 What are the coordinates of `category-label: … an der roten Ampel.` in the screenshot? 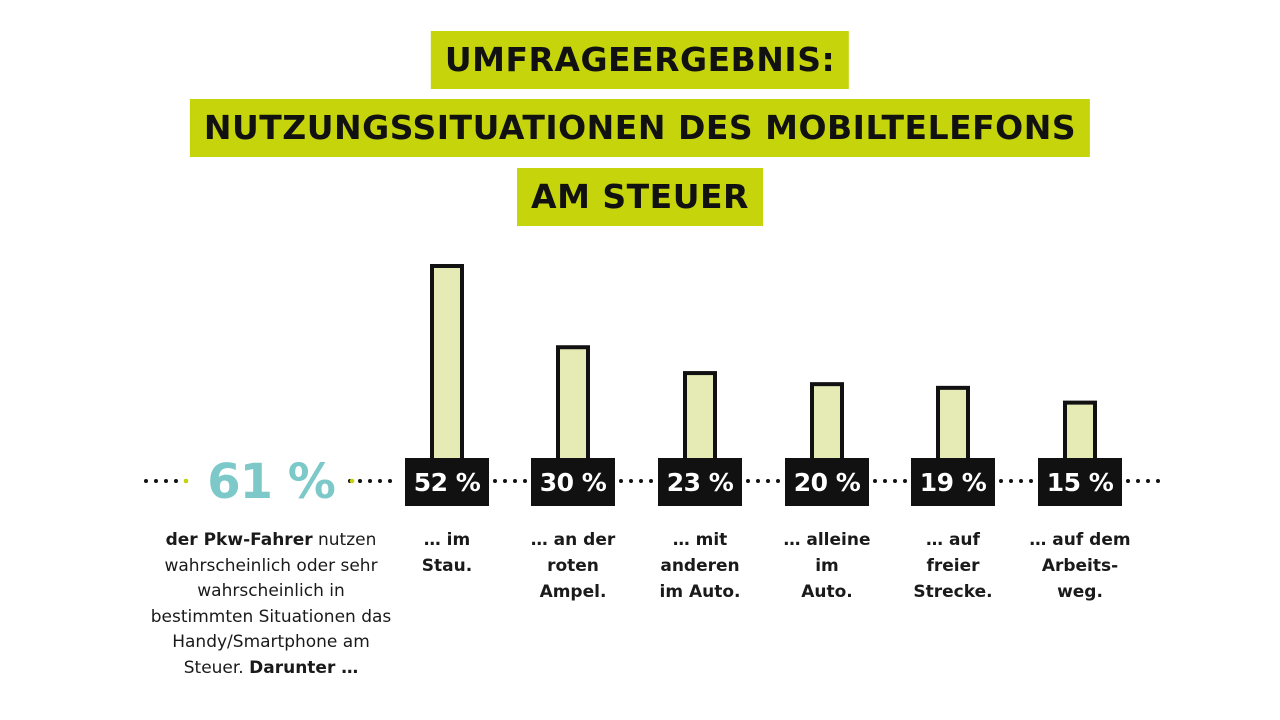 It's located at (573, 566).